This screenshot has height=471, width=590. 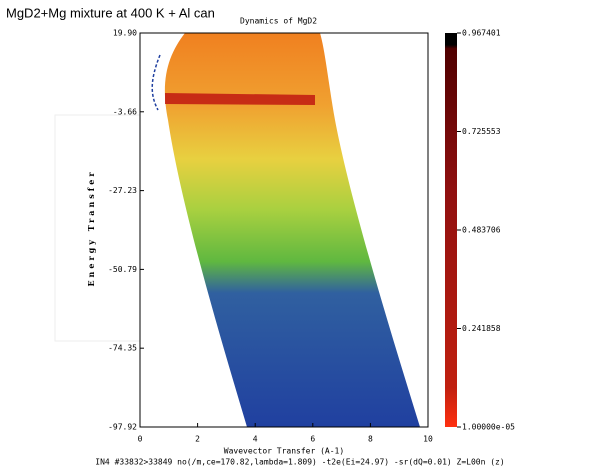 What do you see at coordinates (125, 111) in the screenshot?
I see `y-tick-label: -3.66` at bounding box center [125, 111].